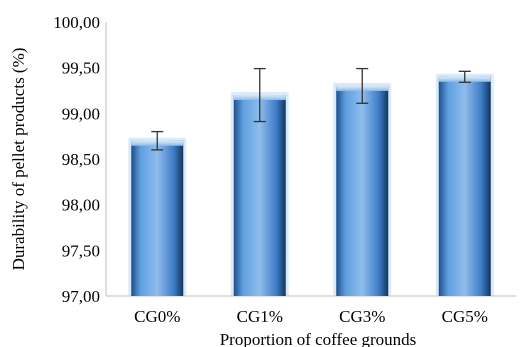 Image resolution: width=526 pixels, height=347 pixels. Describe the element at coordinates (311, 109) in the screenshot. I see `error-bars` at that location.